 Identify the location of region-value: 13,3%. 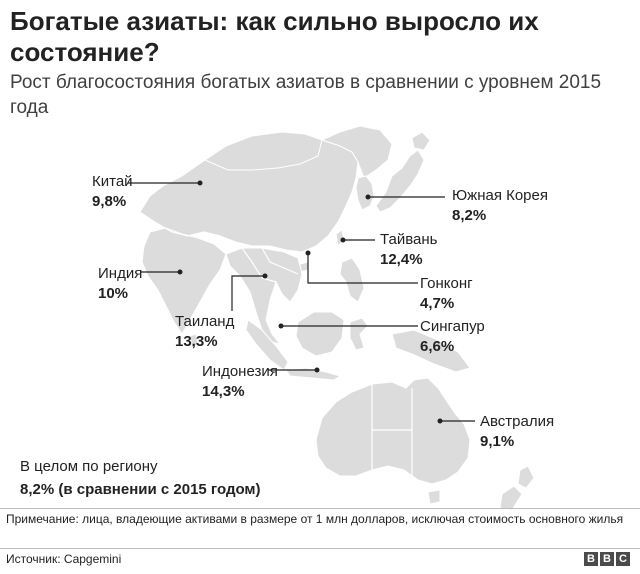
(196, 341).